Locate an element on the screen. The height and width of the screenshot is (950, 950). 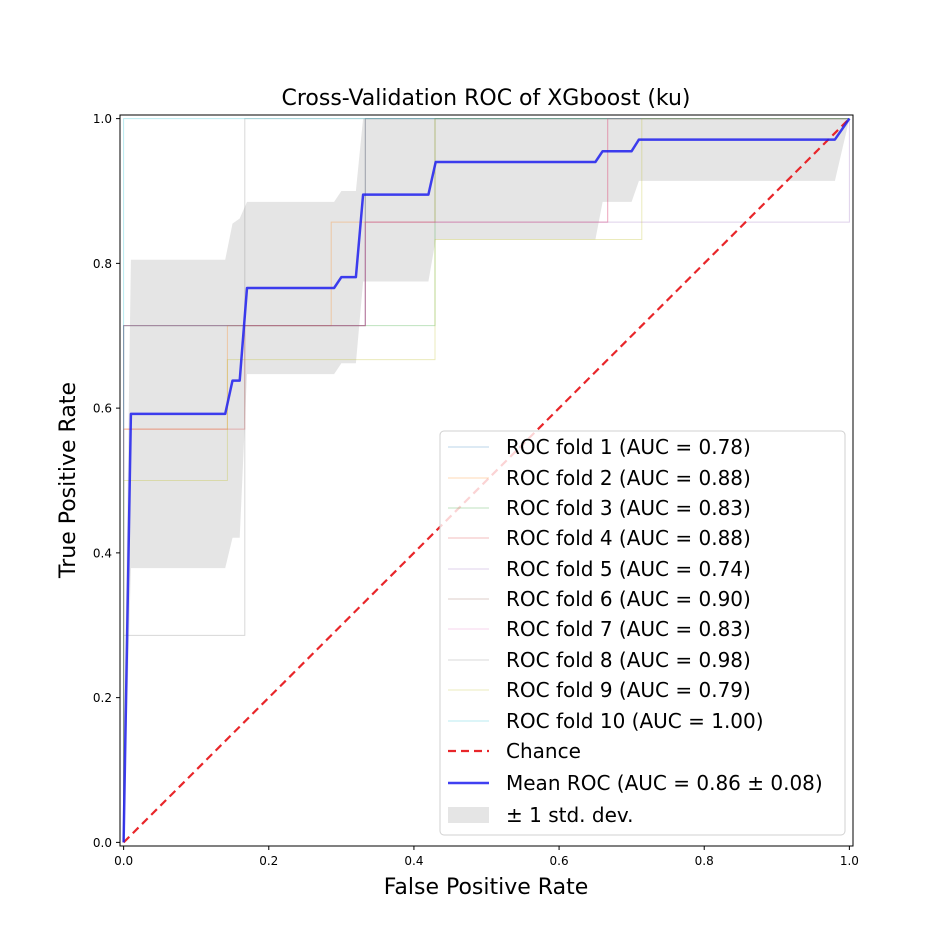
legend-entry-label: ROC fold 6 (AUC = 0.90) is located at coordinates (628, 599).